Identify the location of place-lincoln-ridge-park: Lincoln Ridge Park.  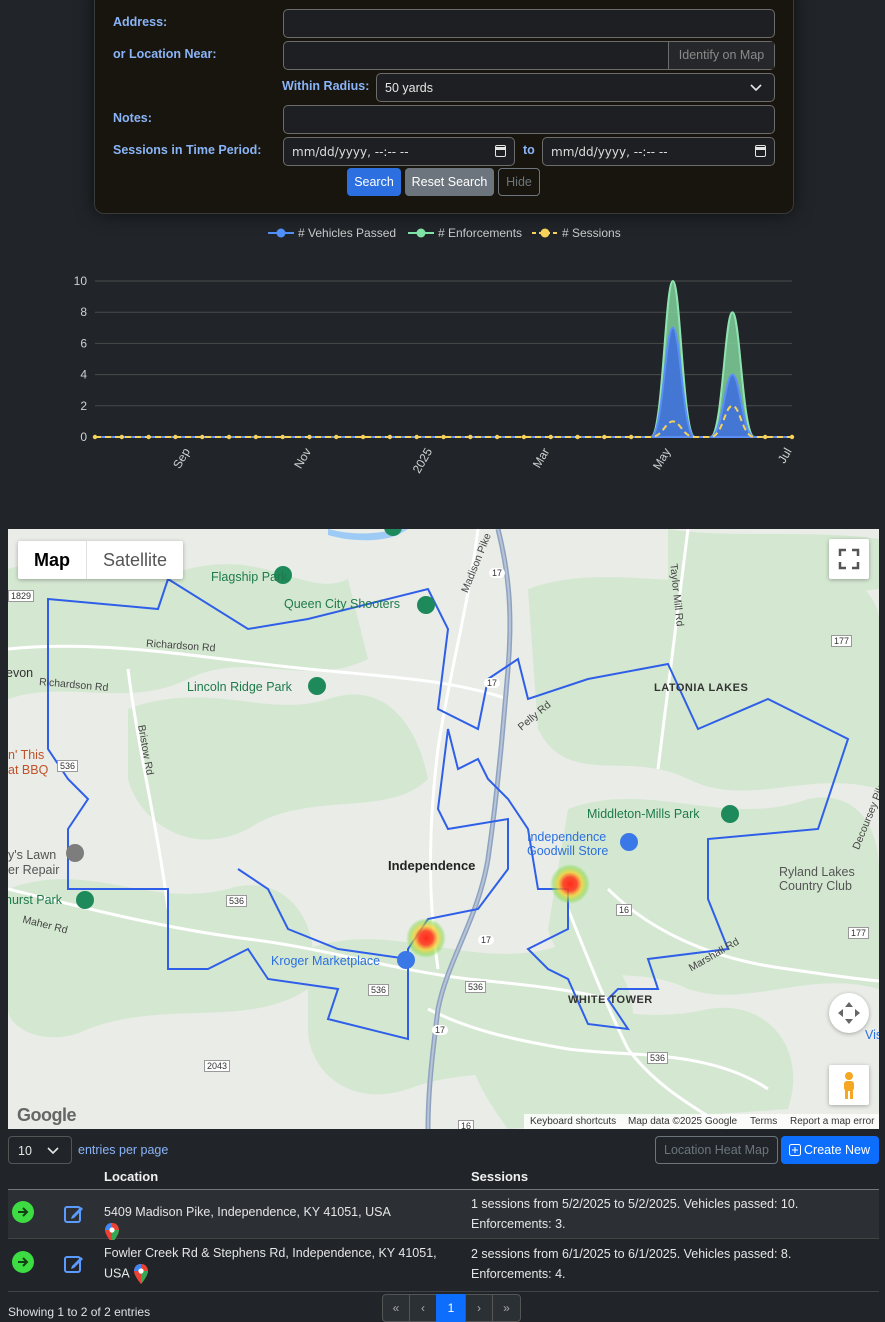
(239, 687).